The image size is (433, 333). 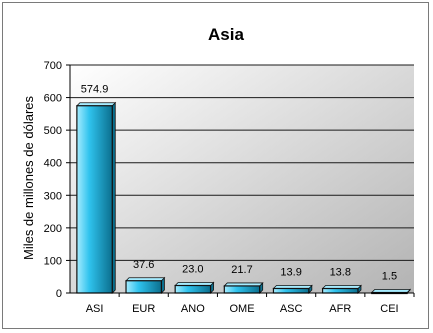 I want to click on data-label: 37.6, so click(x=143, y=265).